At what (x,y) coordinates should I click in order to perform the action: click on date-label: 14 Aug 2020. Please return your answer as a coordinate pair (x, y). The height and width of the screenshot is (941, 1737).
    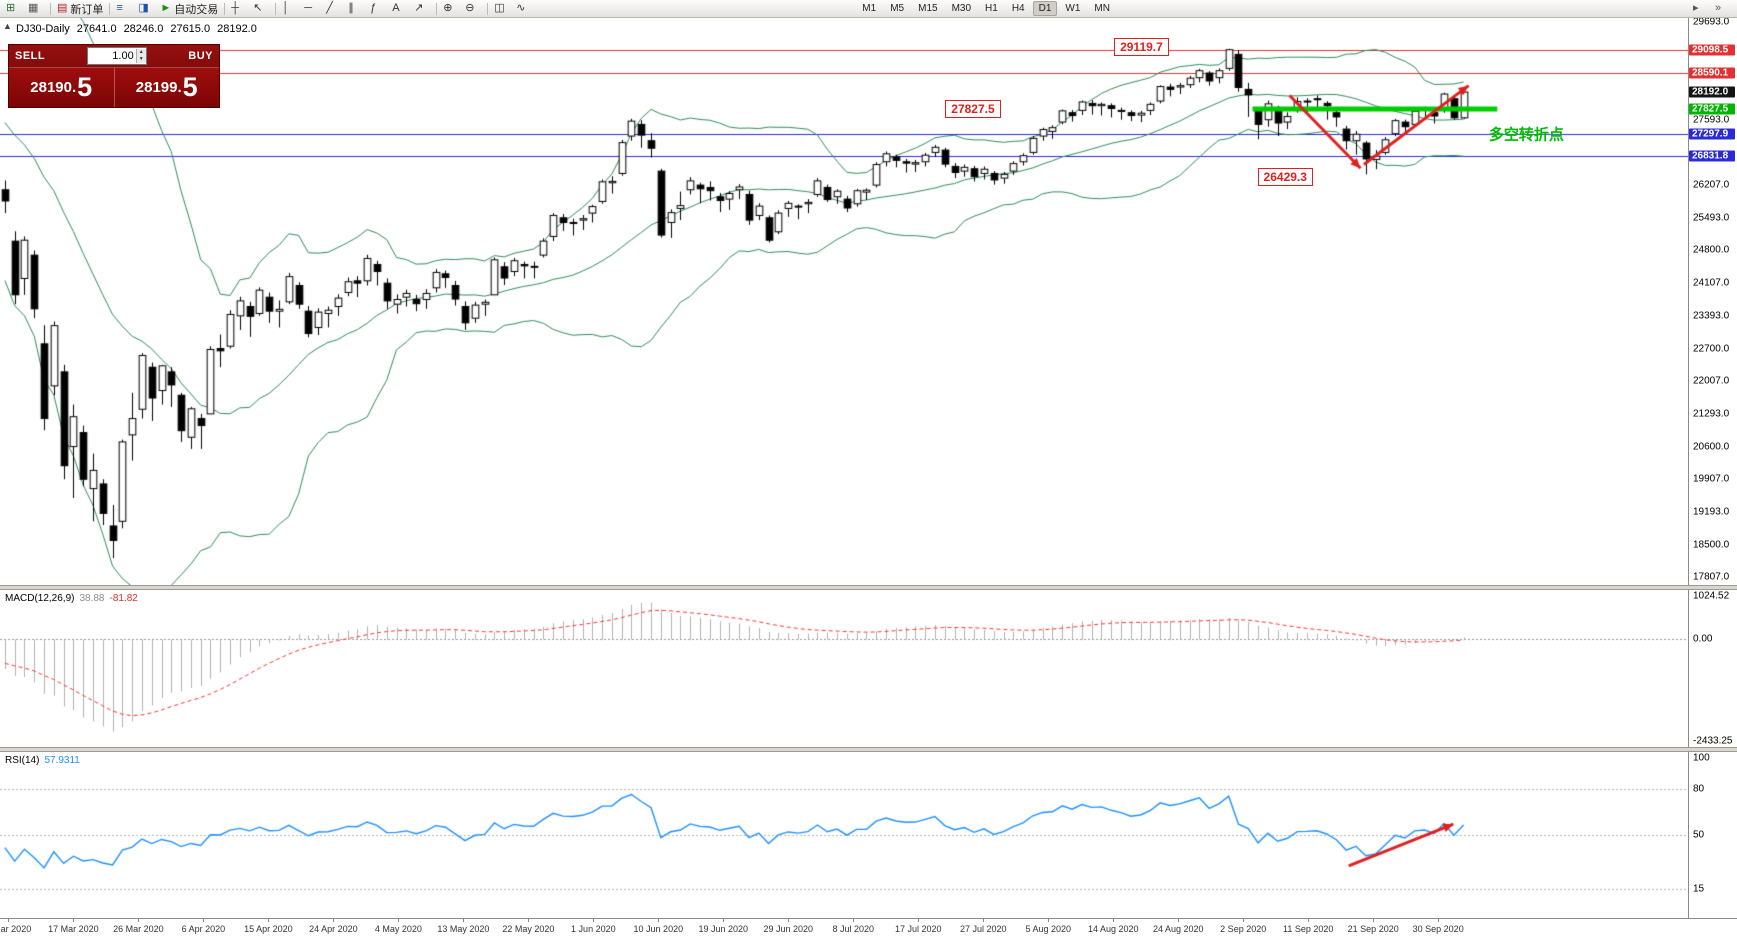
    Looking at the image, I should click on (1113, 929).